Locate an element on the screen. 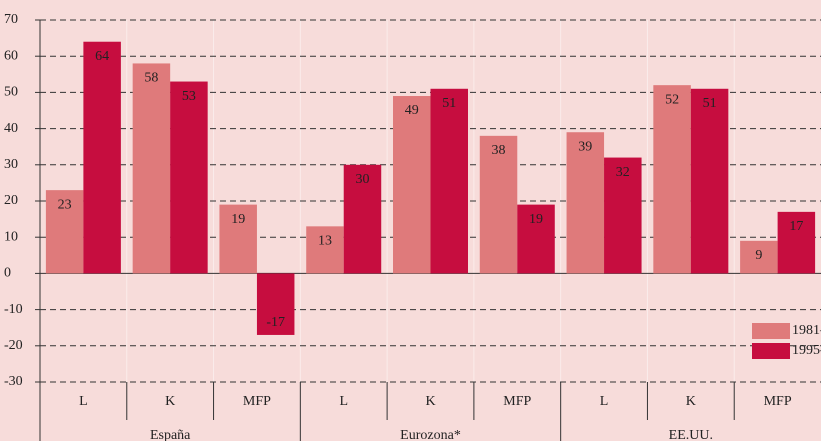 Image resolution: width=821 pixels, height=441 pixels. y-tick-label: 50 is located at coordinates (11, 92).